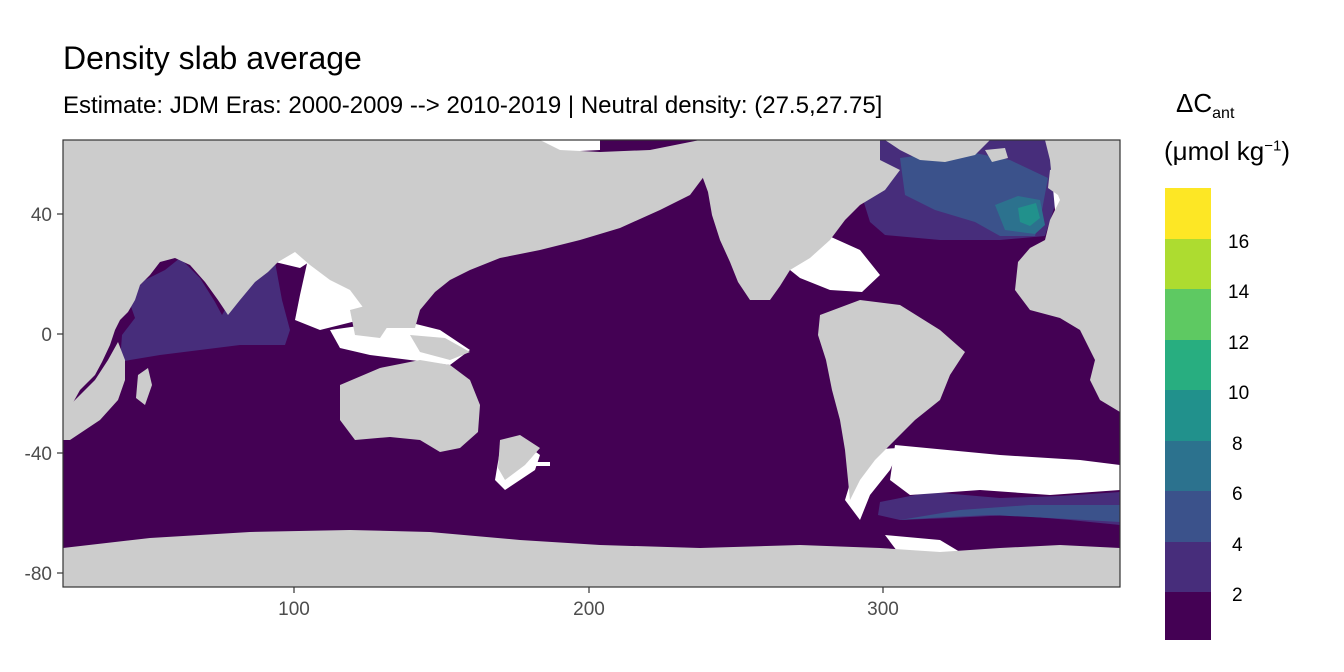 Image resolution: width=1344 pixels, height=672 pixels. Describe the element at coordinates (442, 206) in the screenshot. I see `japan-land` at that location.